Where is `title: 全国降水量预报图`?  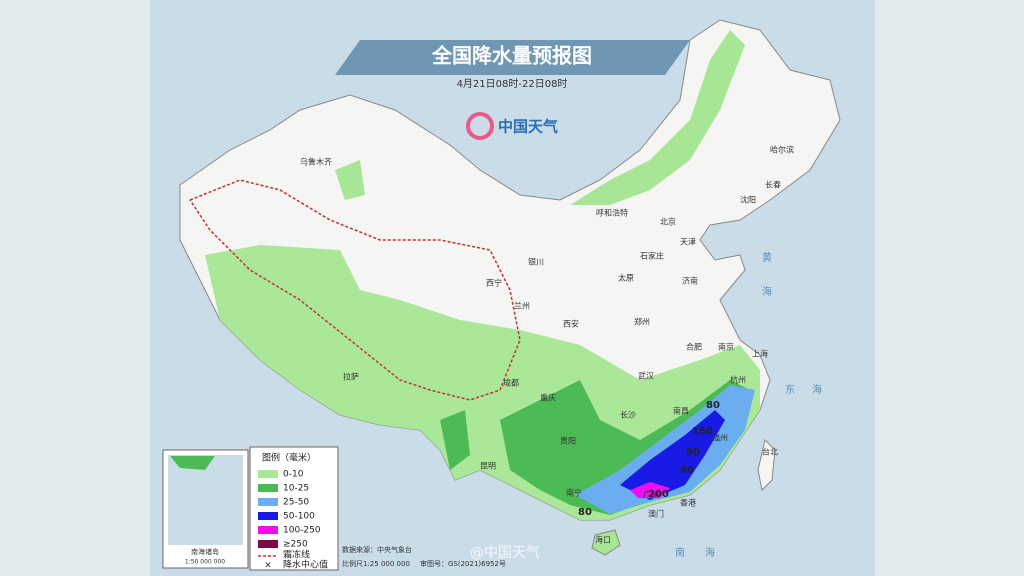
title: 全国降水量预报图 is located at coordinates (511, 56).